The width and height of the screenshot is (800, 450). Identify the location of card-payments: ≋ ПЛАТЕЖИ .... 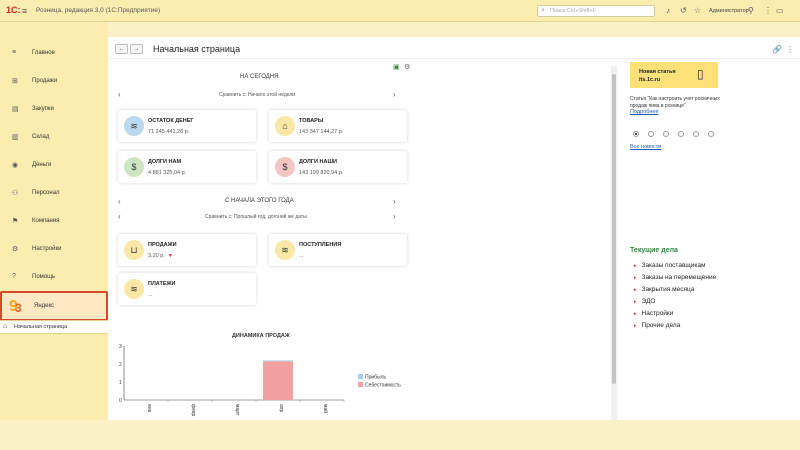
(187, 289).